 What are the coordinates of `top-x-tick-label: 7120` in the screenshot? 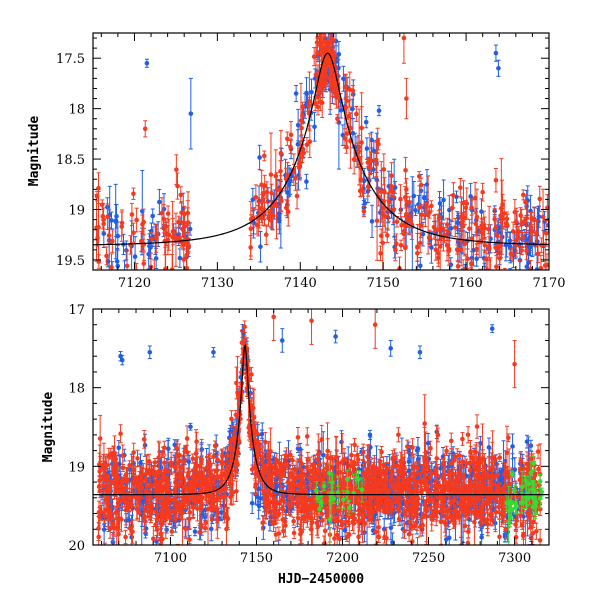 It's located at (134, 283).